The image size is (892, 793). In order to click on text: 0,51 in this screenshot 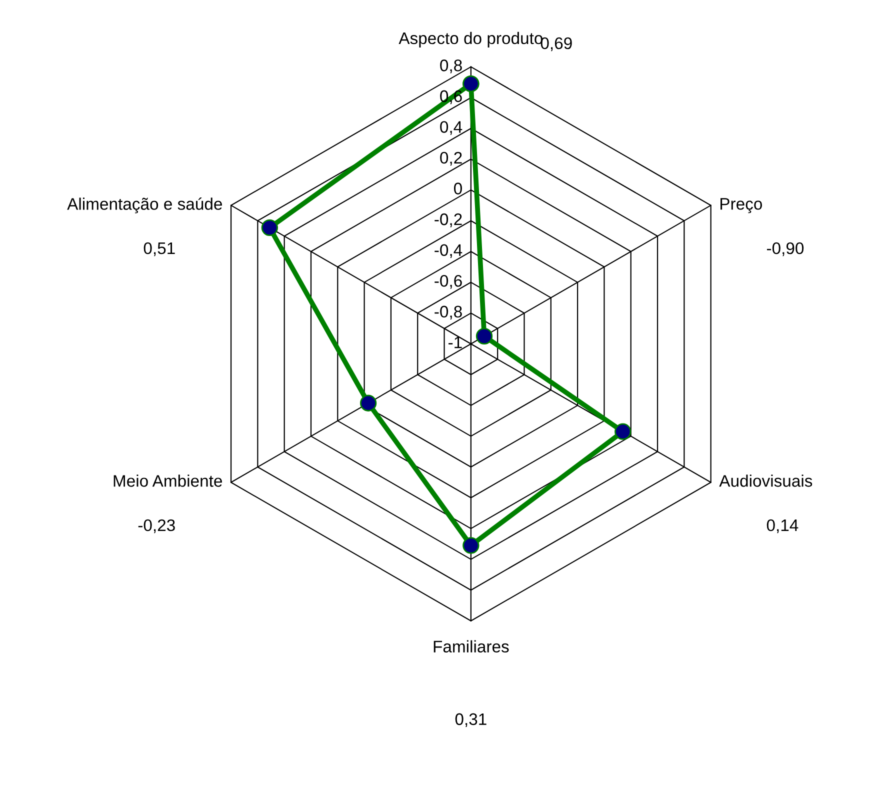, I will do `click(159, 249)`.